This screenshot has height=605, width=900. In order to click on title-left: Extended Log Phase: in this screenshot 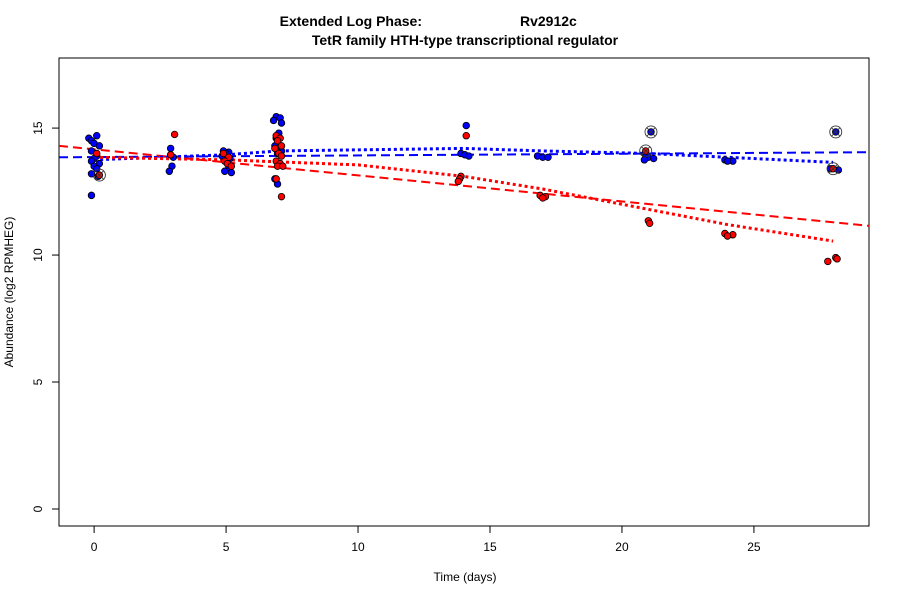, I will do `click(351, 21)`.